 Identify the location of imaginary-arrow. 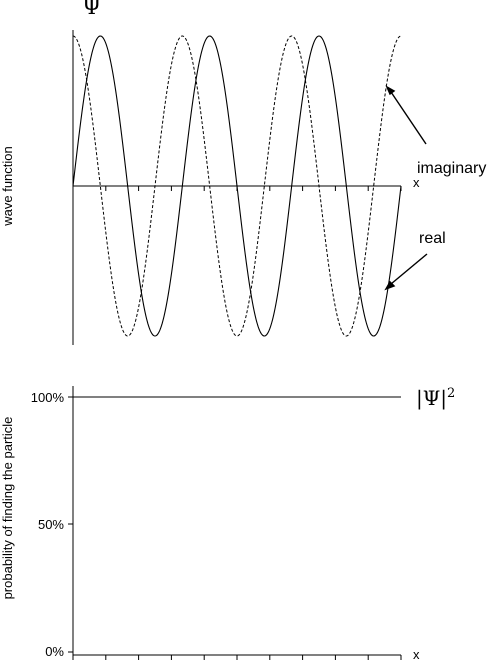
(406, 115).